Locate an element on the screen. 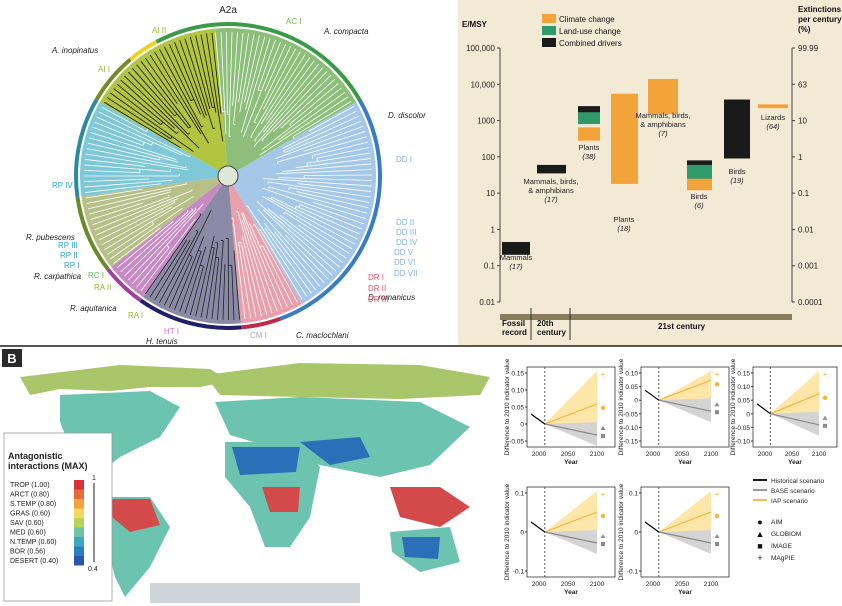 The height and width of the screenshot is (606, 842). clade-label: DR III is located at coordinates (378, 299).